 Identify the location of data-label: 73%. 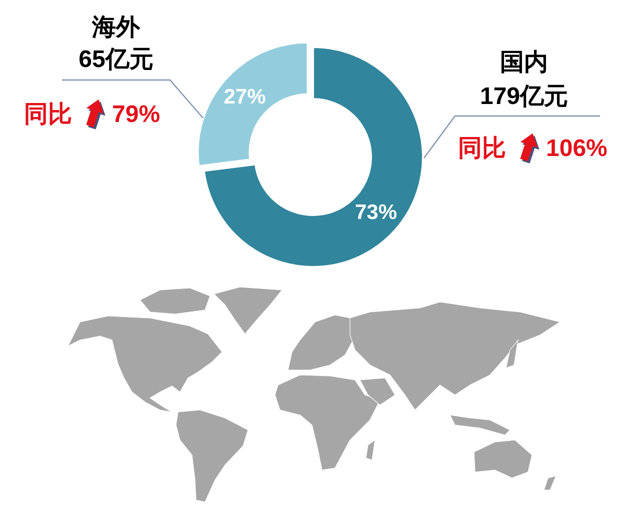
(376, 212).